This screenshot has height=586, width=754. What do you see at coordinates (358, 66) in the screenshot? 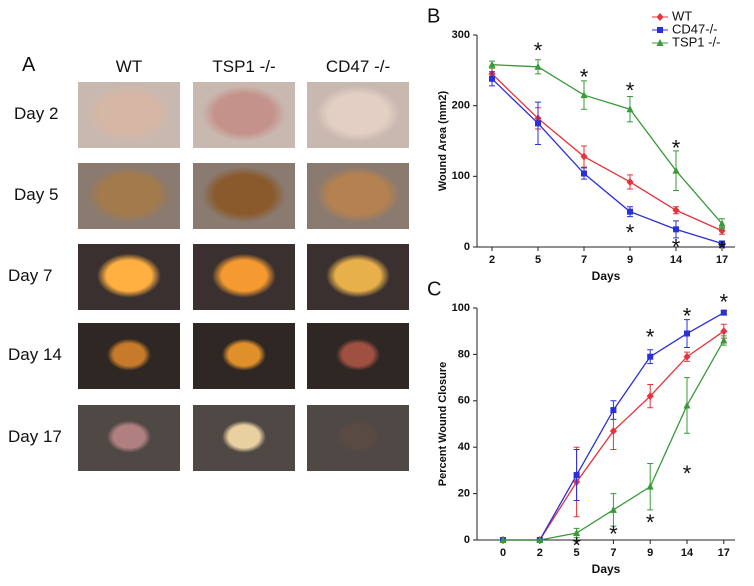
I see `column-label: CD47 -/-` at bounding box center [358, 66].